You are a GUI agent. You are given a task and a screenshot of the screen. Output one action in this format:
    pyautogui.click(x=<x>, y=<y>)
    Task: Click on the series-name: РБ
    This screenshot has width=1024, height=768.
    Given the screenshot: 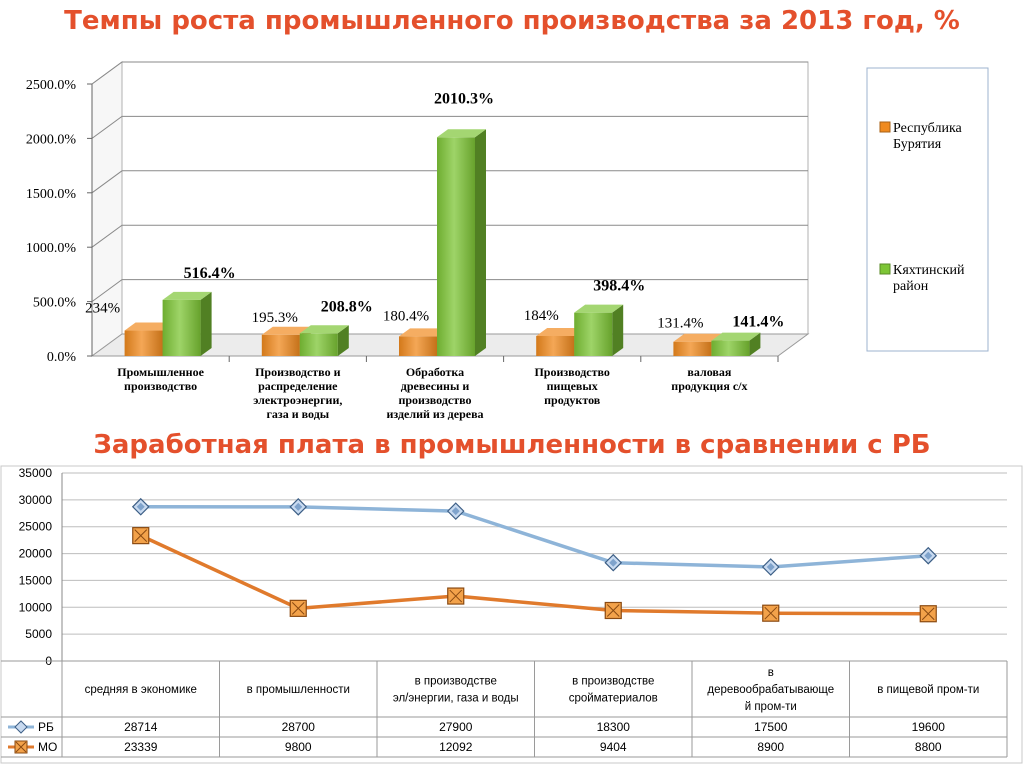 What is the action you would take?
    pyautogui.click(x=46, y=727)
    